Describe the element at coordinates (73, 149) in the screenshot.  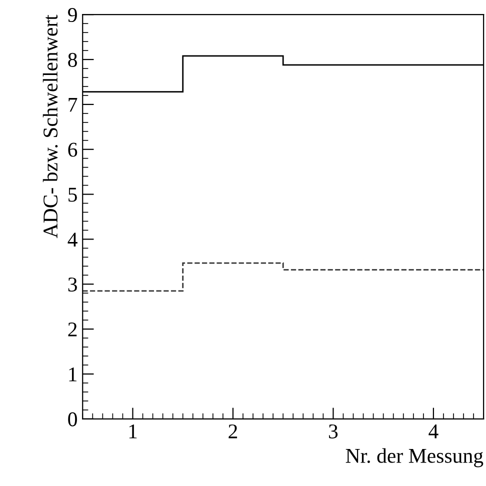
I see `y-tick-label: 6` at that location.